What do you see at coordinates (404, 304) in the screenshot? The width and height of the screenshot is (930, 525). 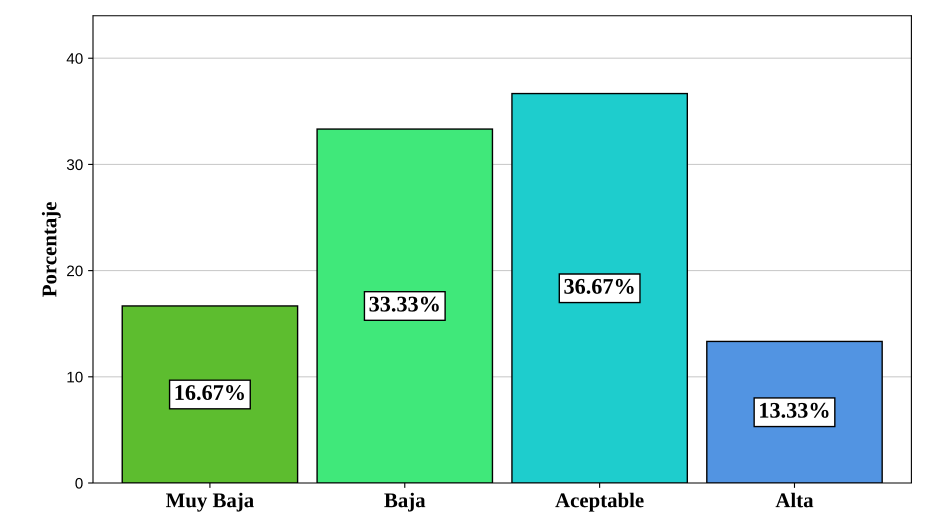 I see `data-label: 33.33%` at bounding box center [404, 304].